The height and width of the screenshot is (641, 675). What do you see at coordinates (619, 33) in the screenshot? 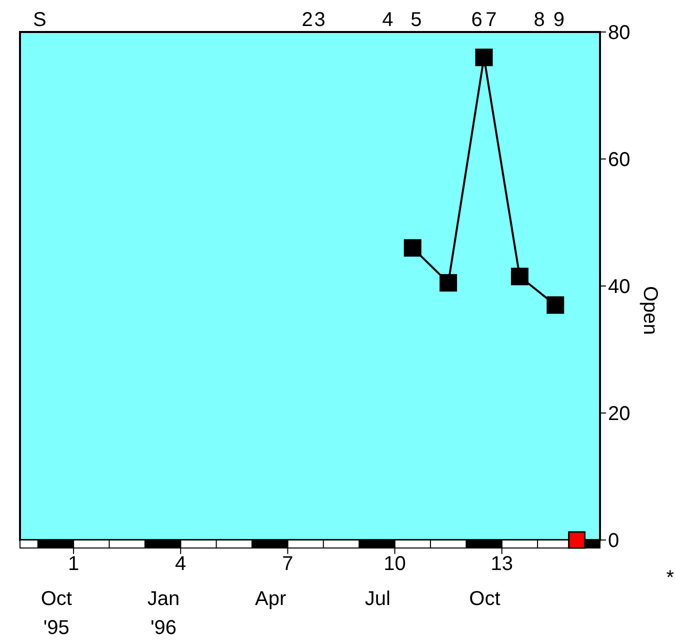
I see `y-tick-label: 80` at bounding box center [619, 33].